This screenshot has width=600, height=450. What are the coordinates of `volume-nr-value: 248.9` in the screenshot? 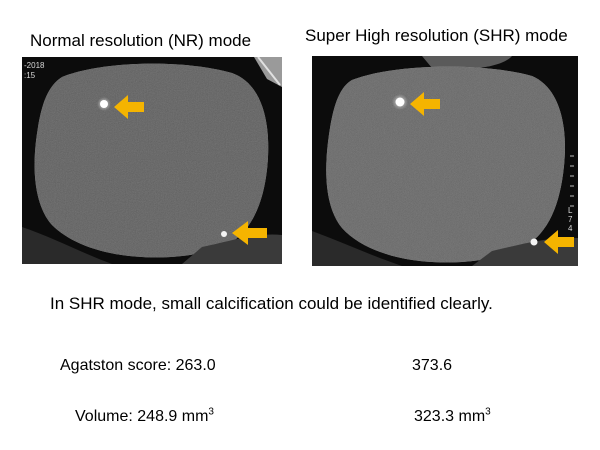 It's located at (157, 416).